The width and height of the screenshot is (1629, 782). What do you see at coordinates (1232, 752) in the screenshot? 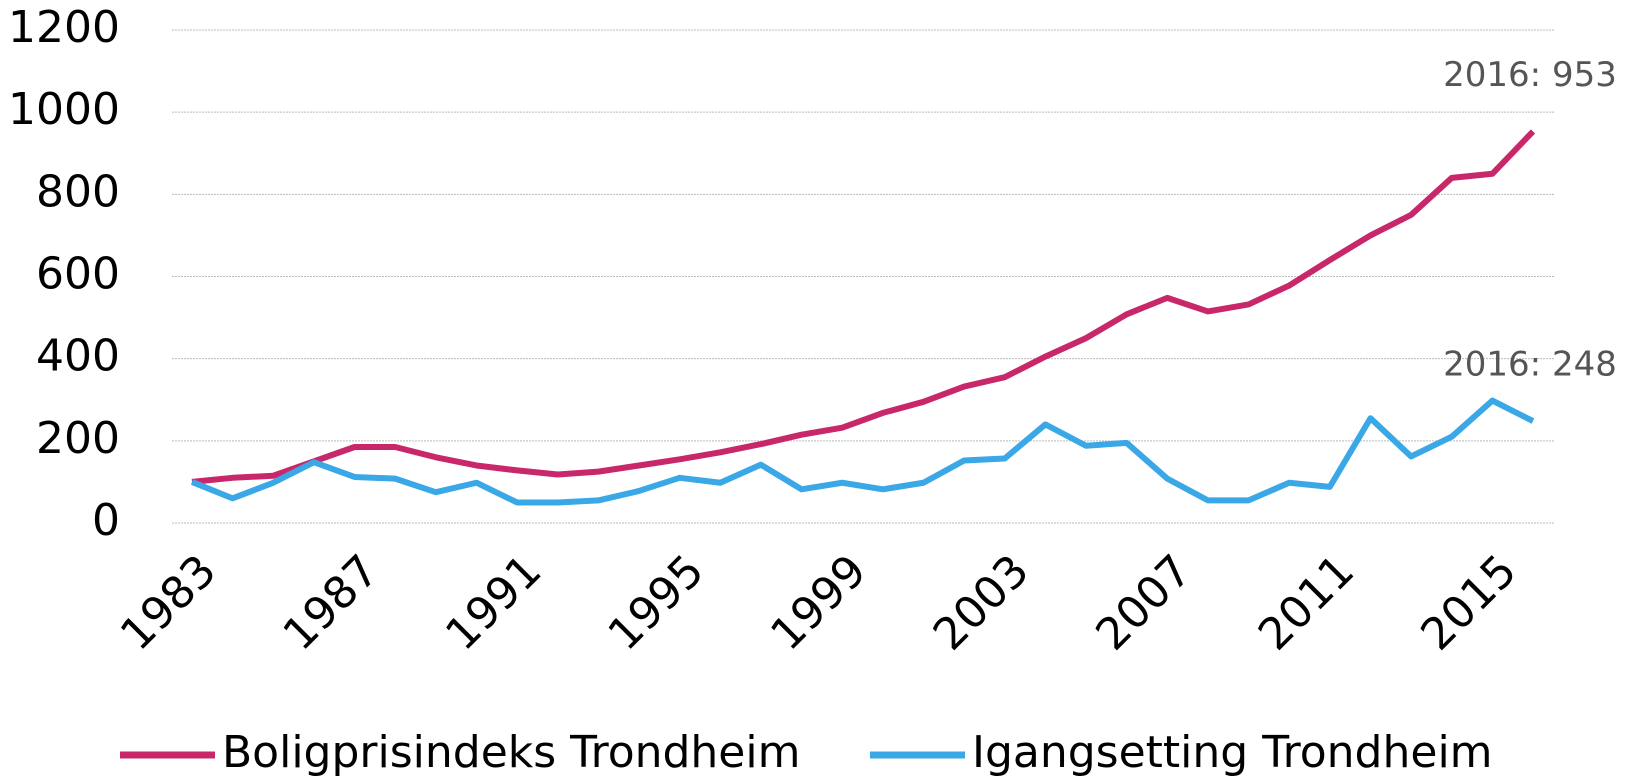
I see `legend-label: Igangsetting Trondheim` at bounding box center [1232, 752].